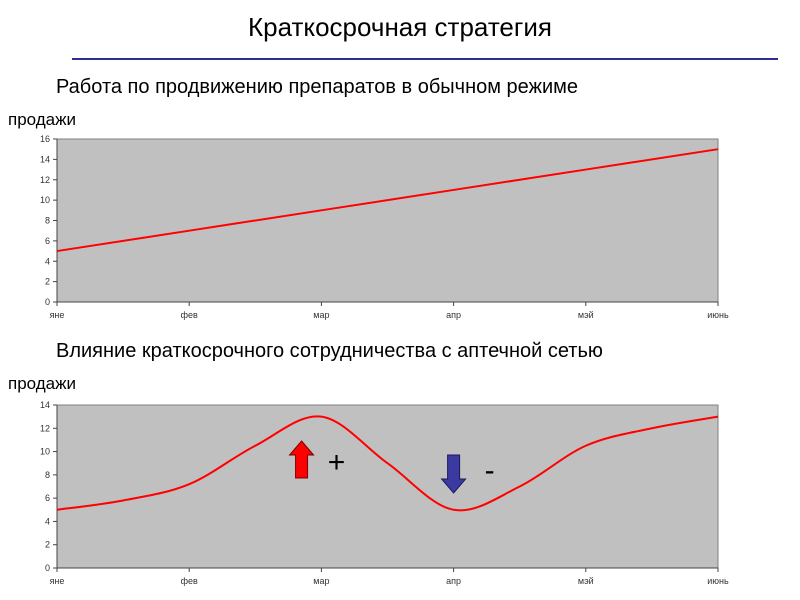 The width and height of the screenshot is (800, 600). Describe the element at coordinates (301, 459) in the screenshot. I see `up-arrow-icon` at that location.